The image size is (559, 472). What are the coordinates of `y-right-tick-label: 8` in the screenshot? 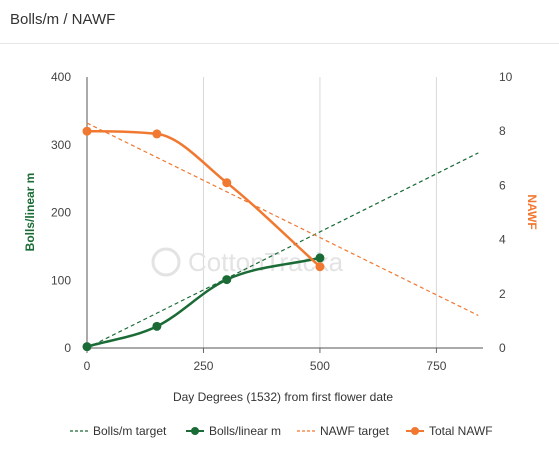 It's located at (502, 131).